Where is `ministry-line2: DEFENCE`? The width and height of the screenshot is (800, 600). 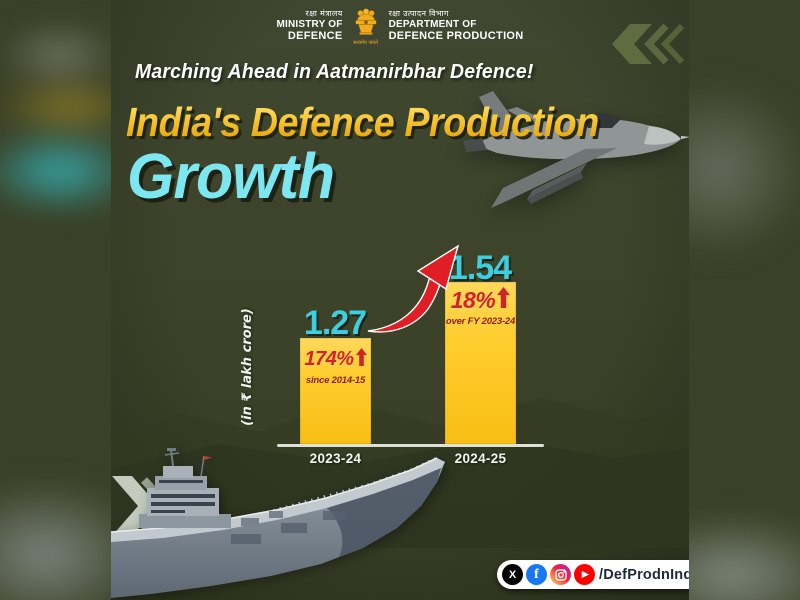 ministry-line2: DEFENCE is located at coordinates (315, 36).